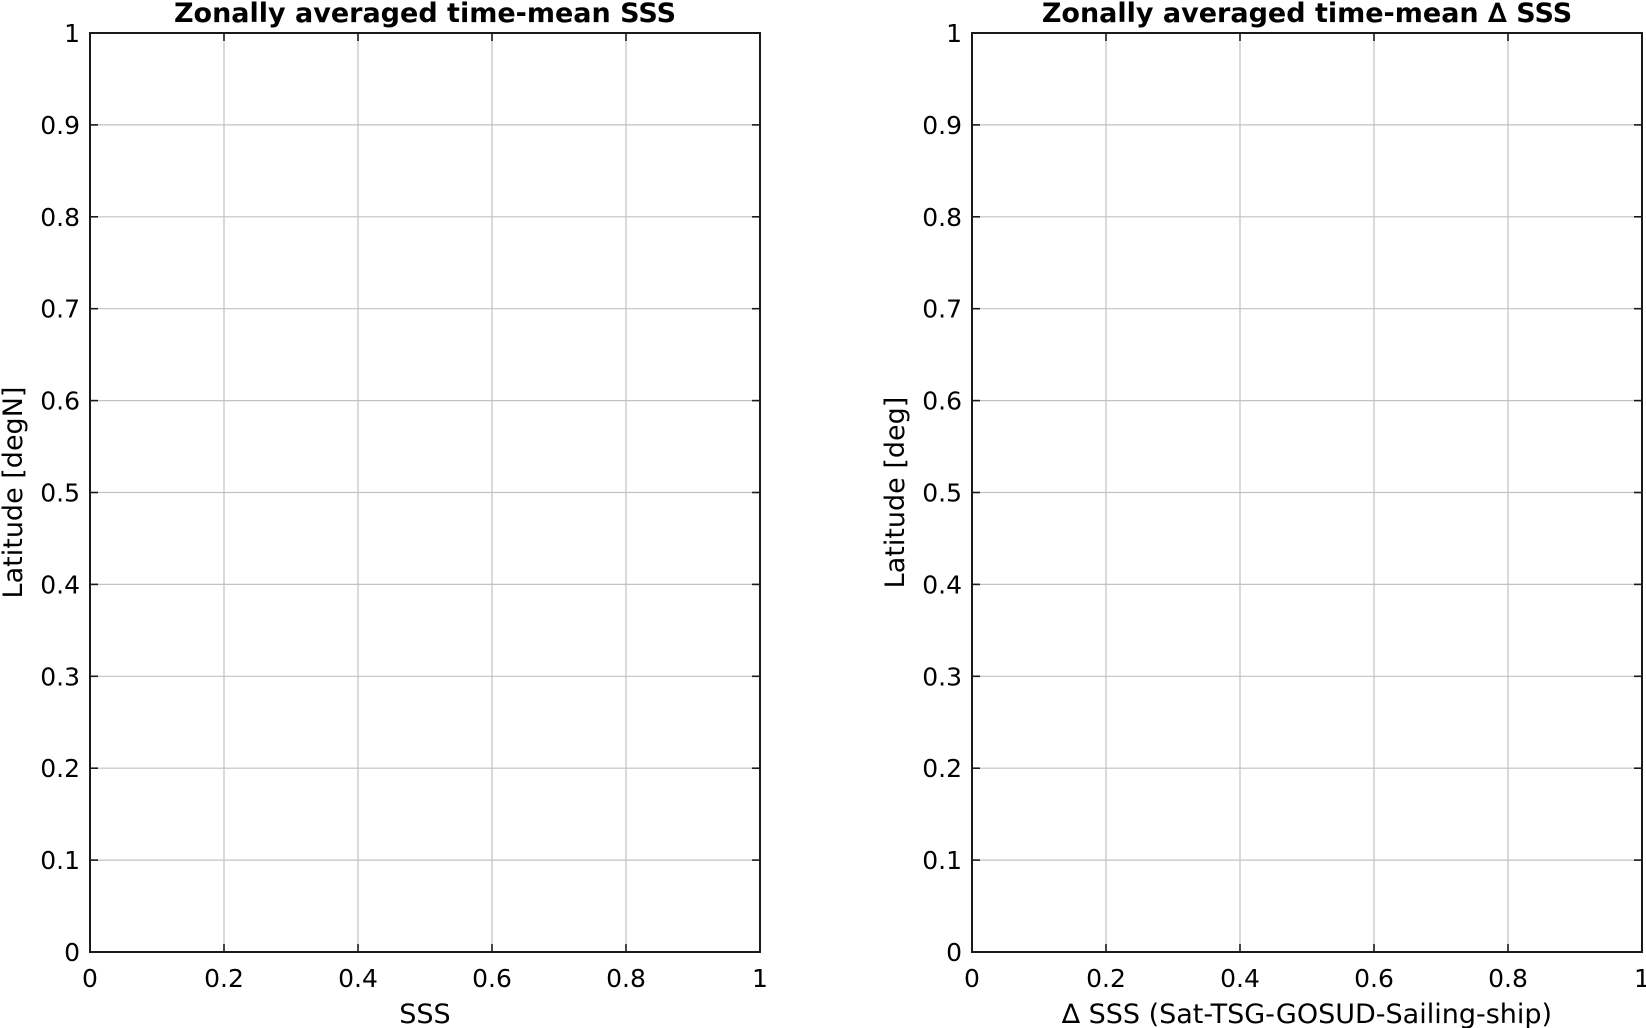 The image size is (1646, 1028). I want to click on chart-left-ytick-label: 0.5, so click(60, 493).